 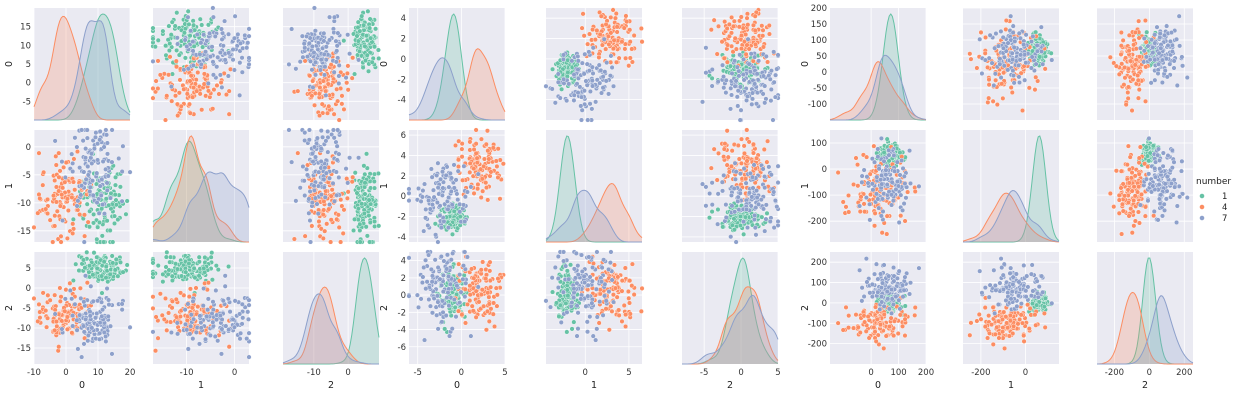 What do you see at coordinates (27, 176) in the screenshot?
I see `ytick-label: -5` at bounding box center [27, 176].